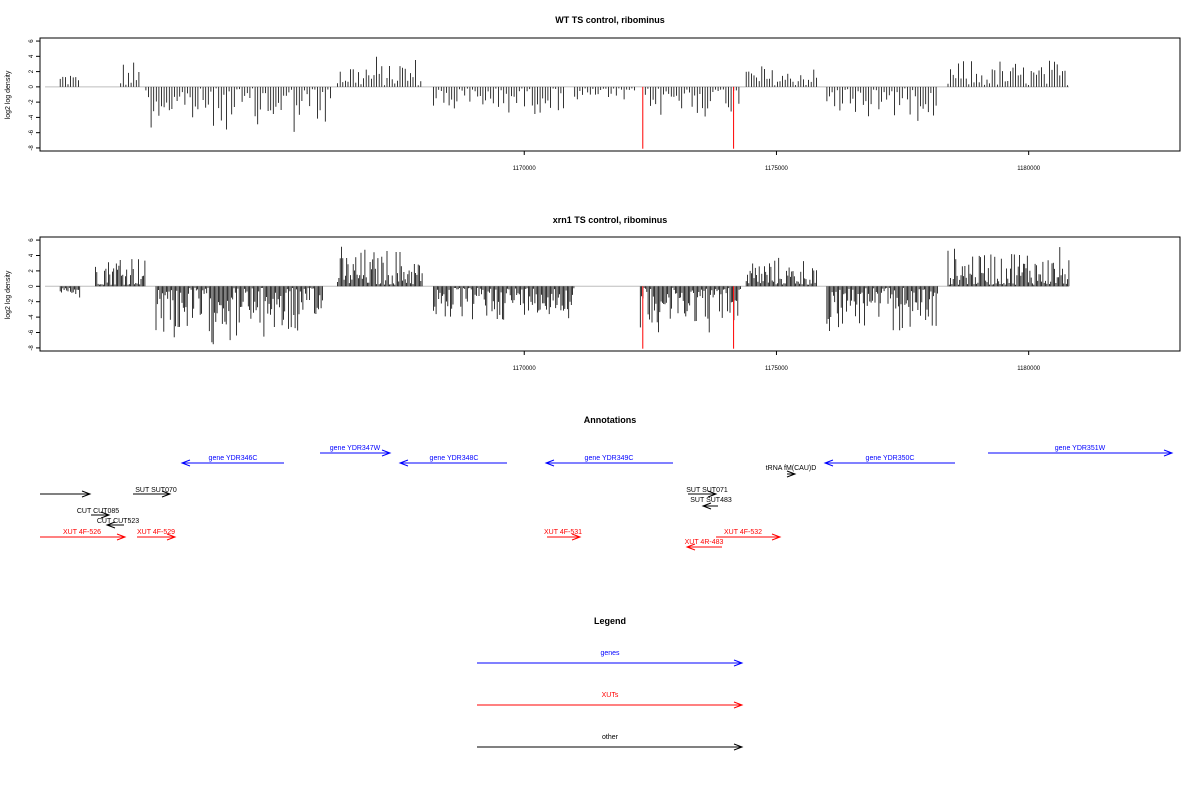 The height and width of the screenshot is (800, 1200). Describe the element at coordinates (610, 737) in the screenshot. I see `legend-label: other` at that location.